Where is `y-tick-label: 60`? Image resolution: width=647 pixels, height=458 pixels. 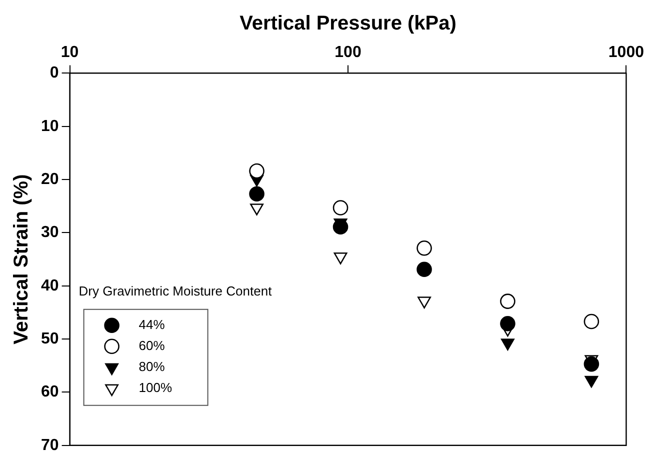
y-tick-label: 60 is located at coordinates (50, 392).